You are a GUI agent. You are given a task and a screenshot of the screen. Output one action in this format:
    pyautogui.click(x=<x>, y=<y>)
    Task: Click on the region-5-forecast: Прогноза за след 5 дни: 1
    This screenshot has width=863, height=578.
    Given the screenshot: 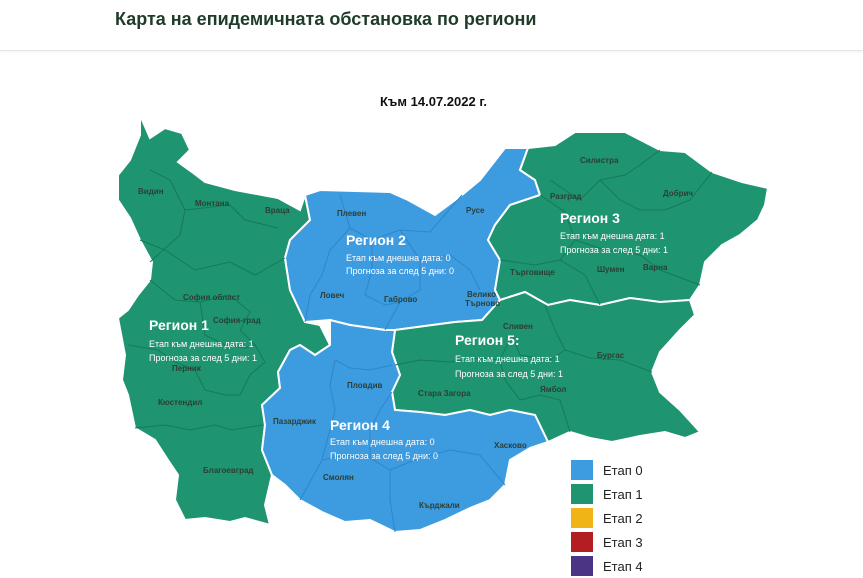 What is the action you would take?
    pyautogui.click(x=509, y=374)
    